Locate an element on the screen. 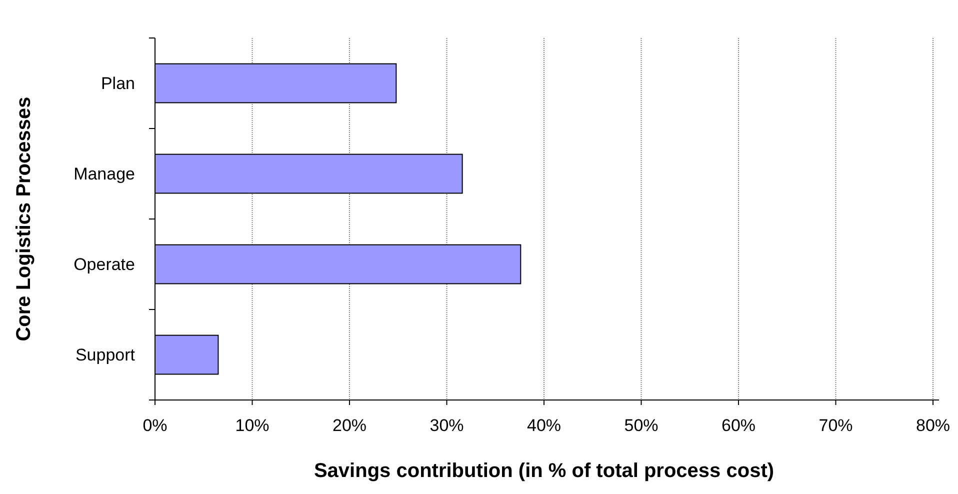 This screenshot has width=958, height=494. x-tick-label: 20% is located at coordinates (349, 425).